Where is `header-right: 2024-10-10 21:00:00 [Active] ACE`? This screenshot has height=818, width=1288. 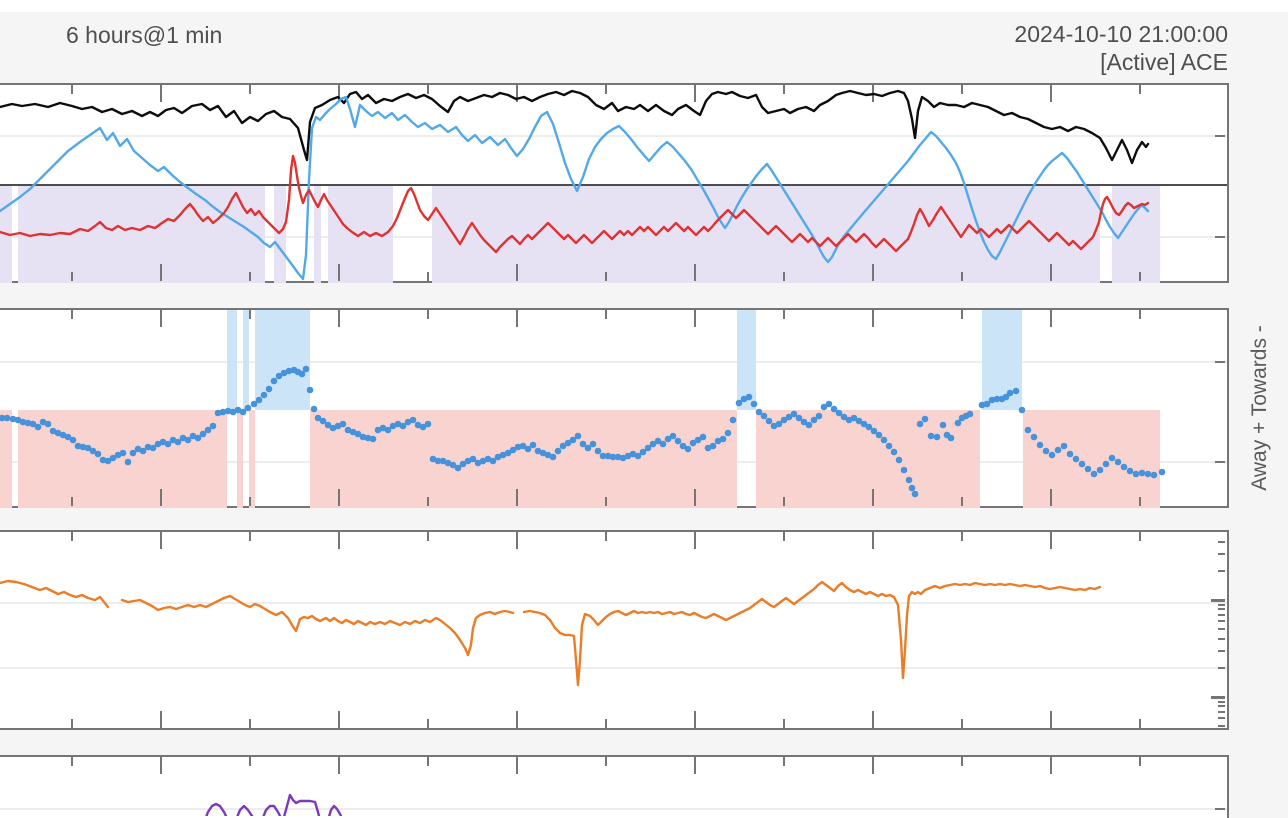 header-right: 2024-10-10 21:00:00 [Active] ACE is located at coordinates (928, 48).